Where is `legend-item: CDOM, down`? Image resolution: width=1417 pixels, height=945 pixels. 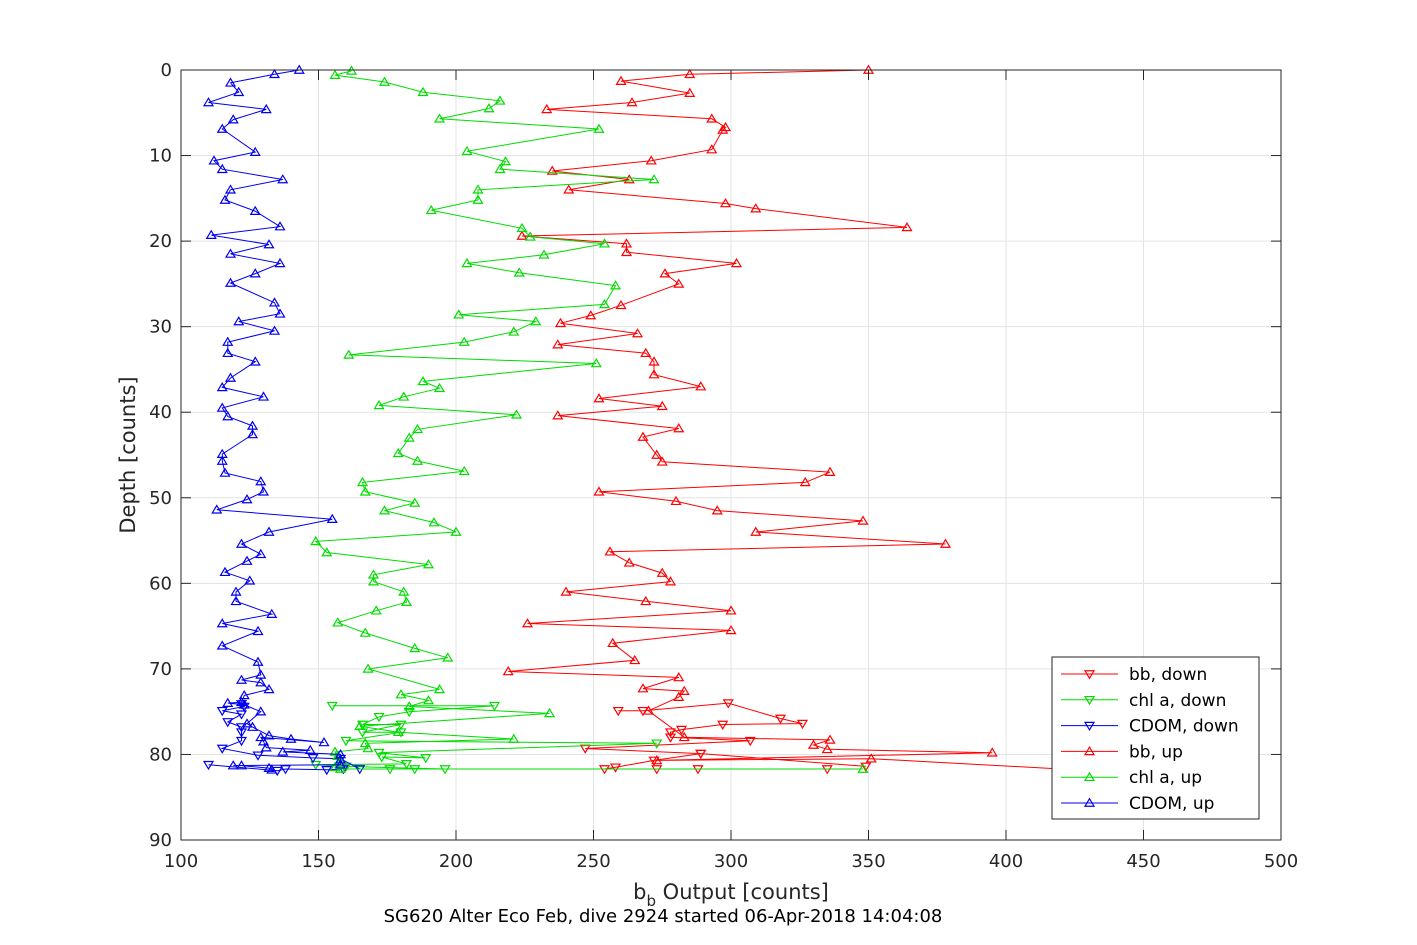 legend-item: CDOM, down is located at coordinates (1150, 727).